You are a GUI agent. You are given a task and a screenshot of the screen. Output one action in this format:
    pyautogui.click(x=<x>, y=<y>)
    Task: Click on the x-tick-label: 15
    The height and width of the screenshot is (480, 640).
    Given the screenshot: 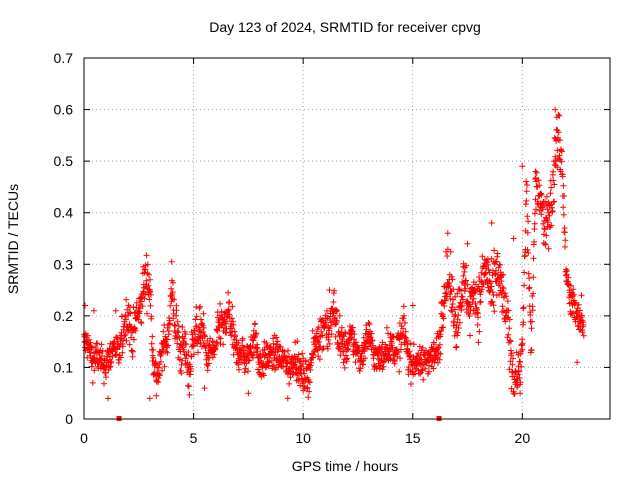 What is the action you would take?
    pyautogui.click(x=413, y=438)
    